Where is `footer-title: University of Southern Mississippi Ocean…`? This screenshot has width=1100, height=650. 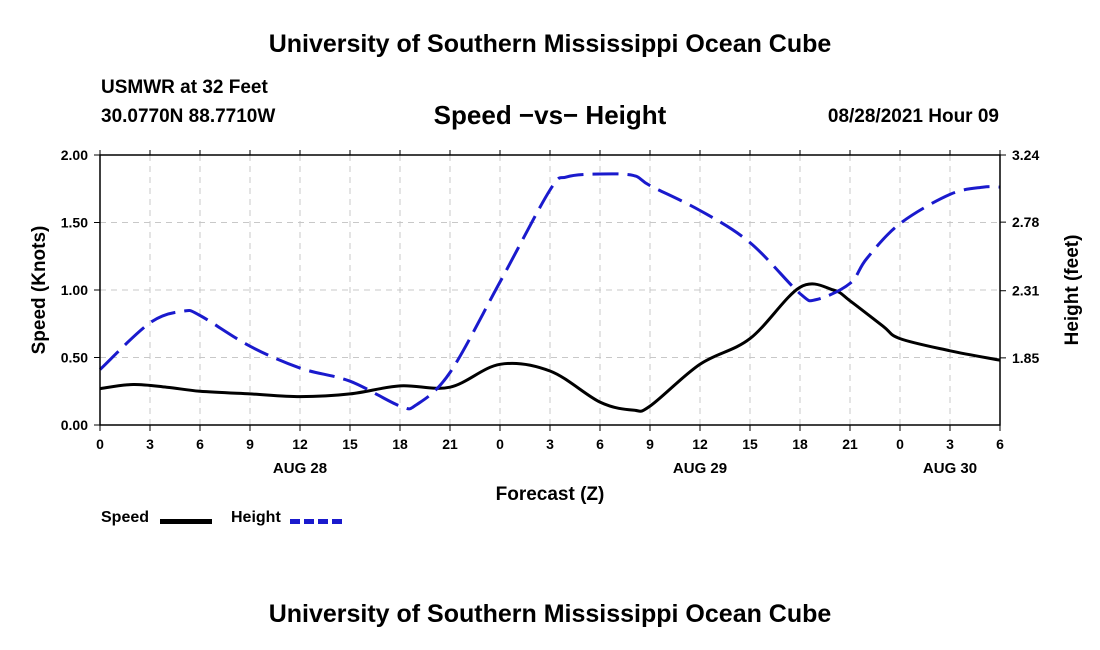
footer-title: University of Southern Mississippi Ocean… is located at coordinates (550, 614).